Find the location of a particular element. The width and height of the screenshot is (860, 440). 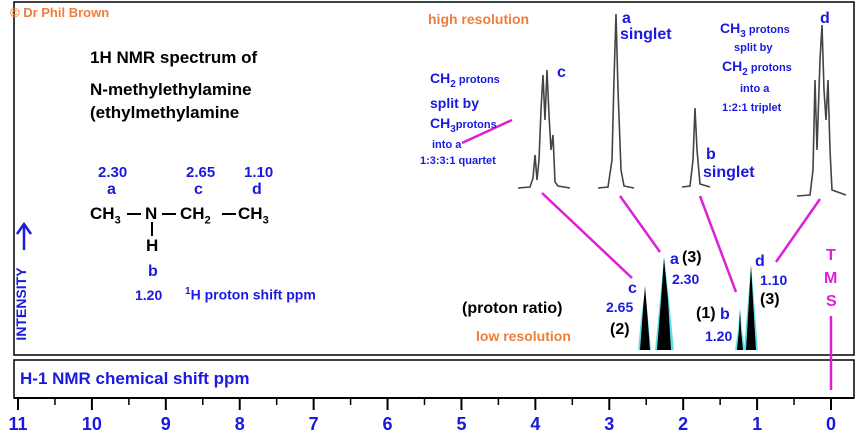

copyright: © Dr Phil Brown is located at coordinates (60, 12).